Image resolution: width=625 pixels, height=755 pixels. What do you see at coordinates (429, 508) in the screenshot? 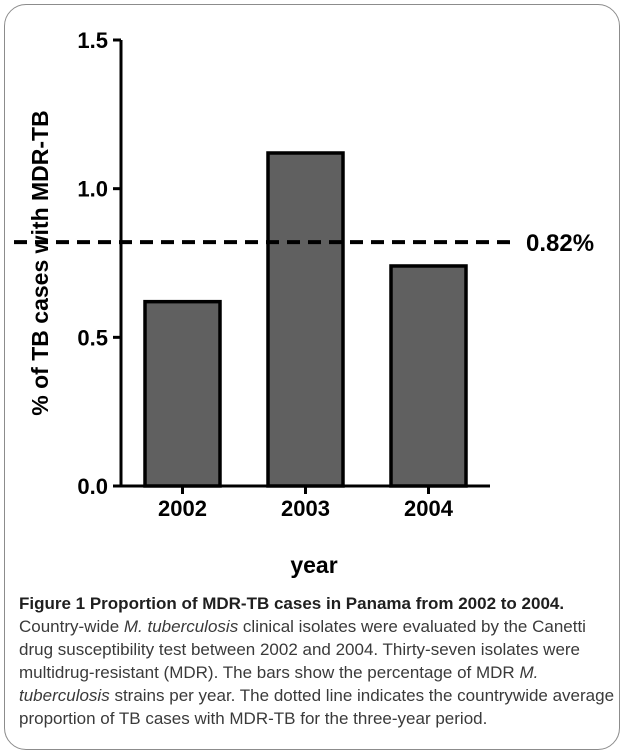
I see `x-tick-label: 2004` at bounding box center [429, 508].